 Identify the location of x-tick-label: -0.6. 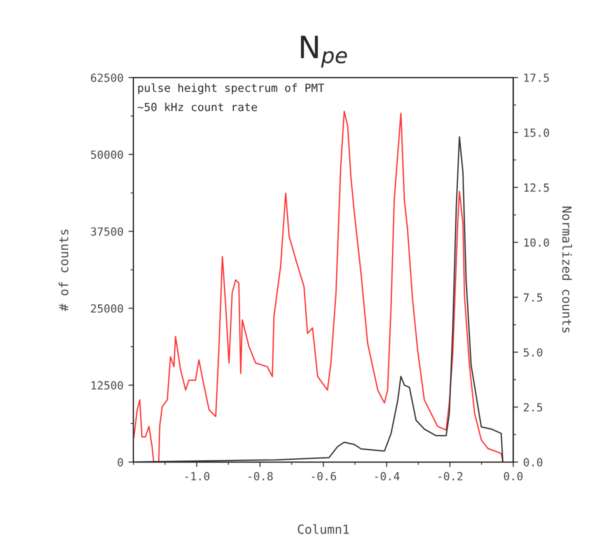
(324, 476).